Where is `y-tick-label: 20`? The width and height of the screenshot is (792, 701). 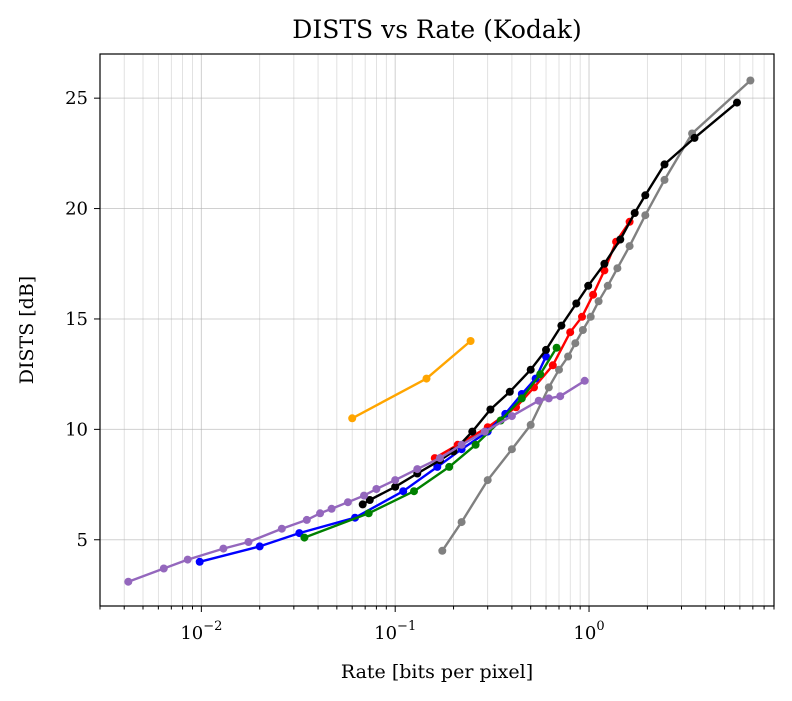 y-tick-label: 20 is located at coordinates (76, 209).